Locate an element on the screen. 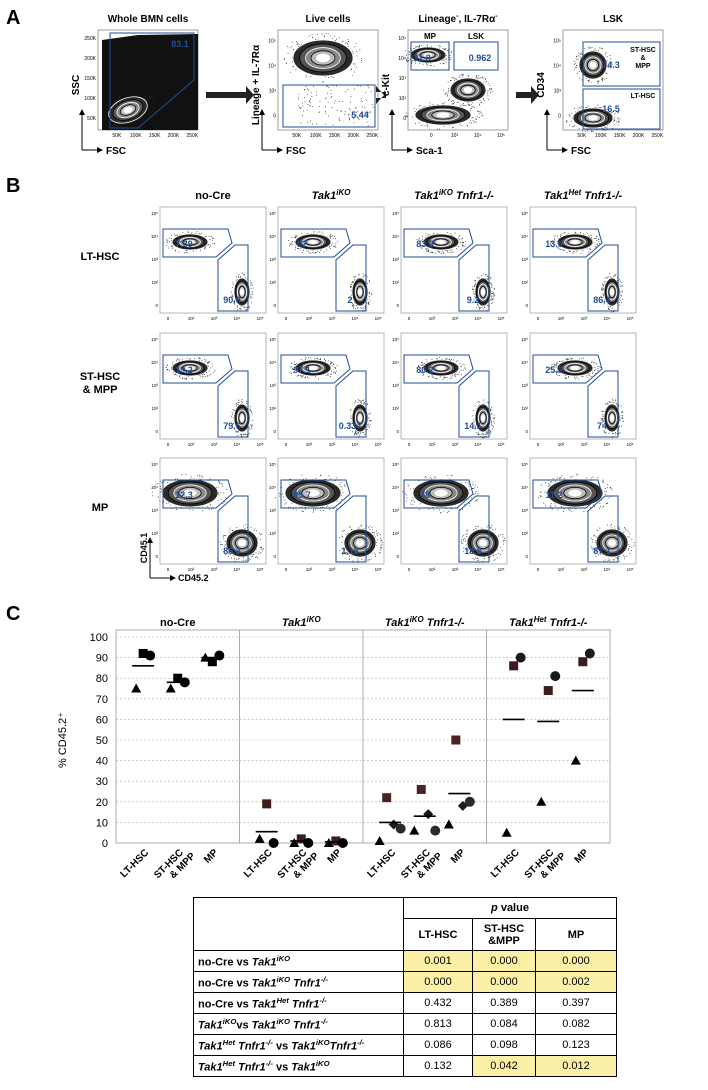 The width and height of the screenshot is (708, 1090). contour is located at coordinates (441, 368).